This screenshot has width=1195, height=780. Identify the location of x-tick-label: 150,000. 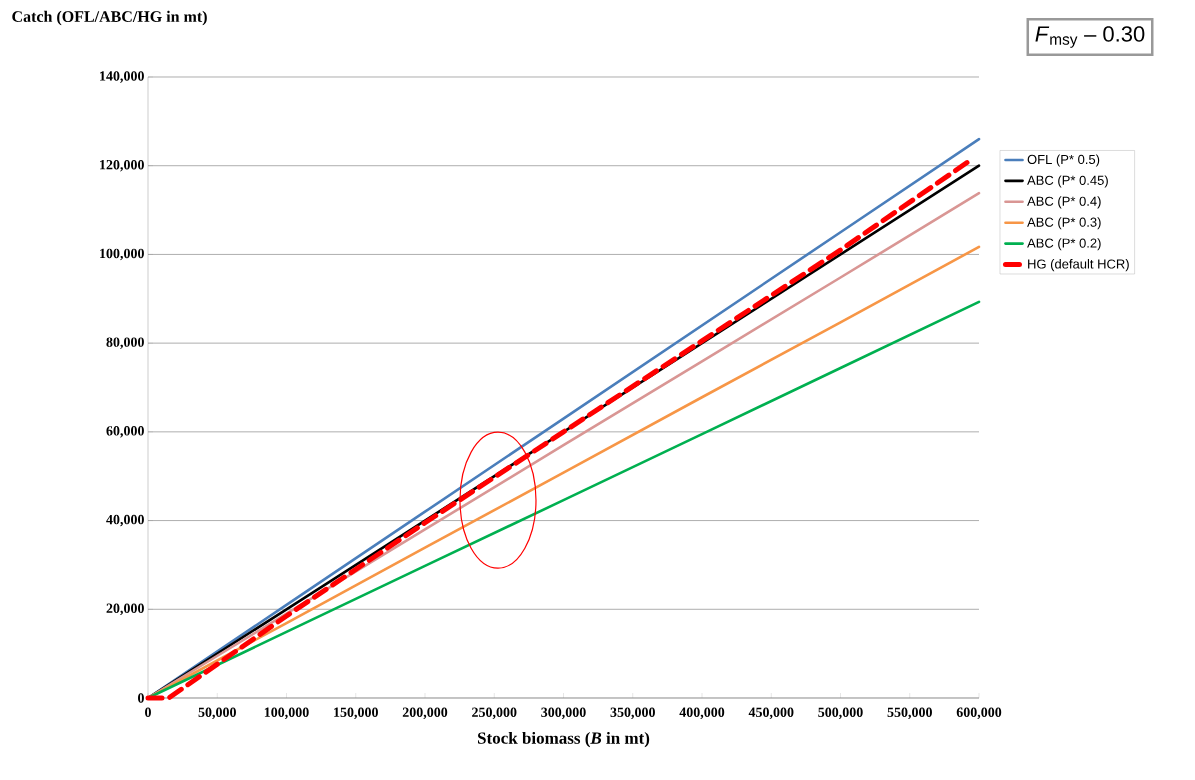
(356, 713).